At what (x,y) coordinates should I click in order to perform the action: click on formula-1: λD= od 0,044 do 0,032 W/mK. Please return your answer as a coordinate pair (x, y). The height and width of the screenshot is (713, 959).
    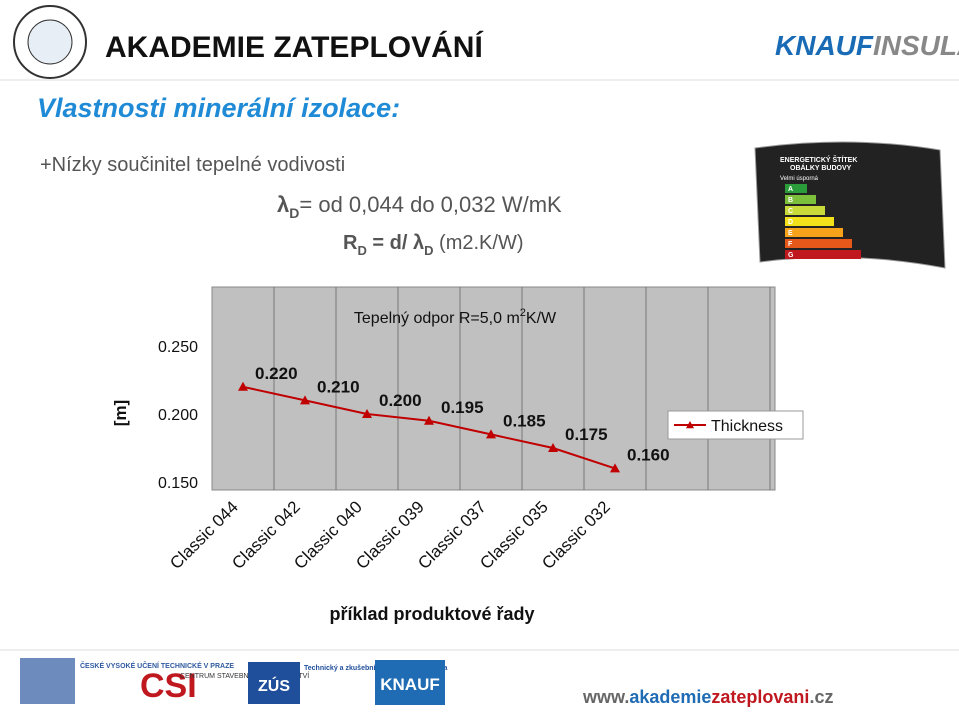
    Looking at the image, I should click on (419, 206).